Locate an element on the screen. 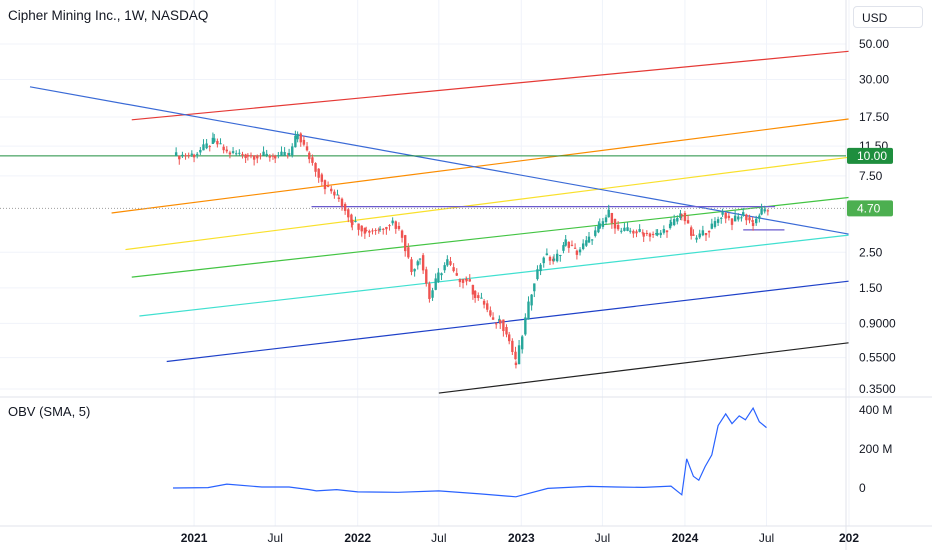  channel-line-blue is located at coordinates (507, 321).